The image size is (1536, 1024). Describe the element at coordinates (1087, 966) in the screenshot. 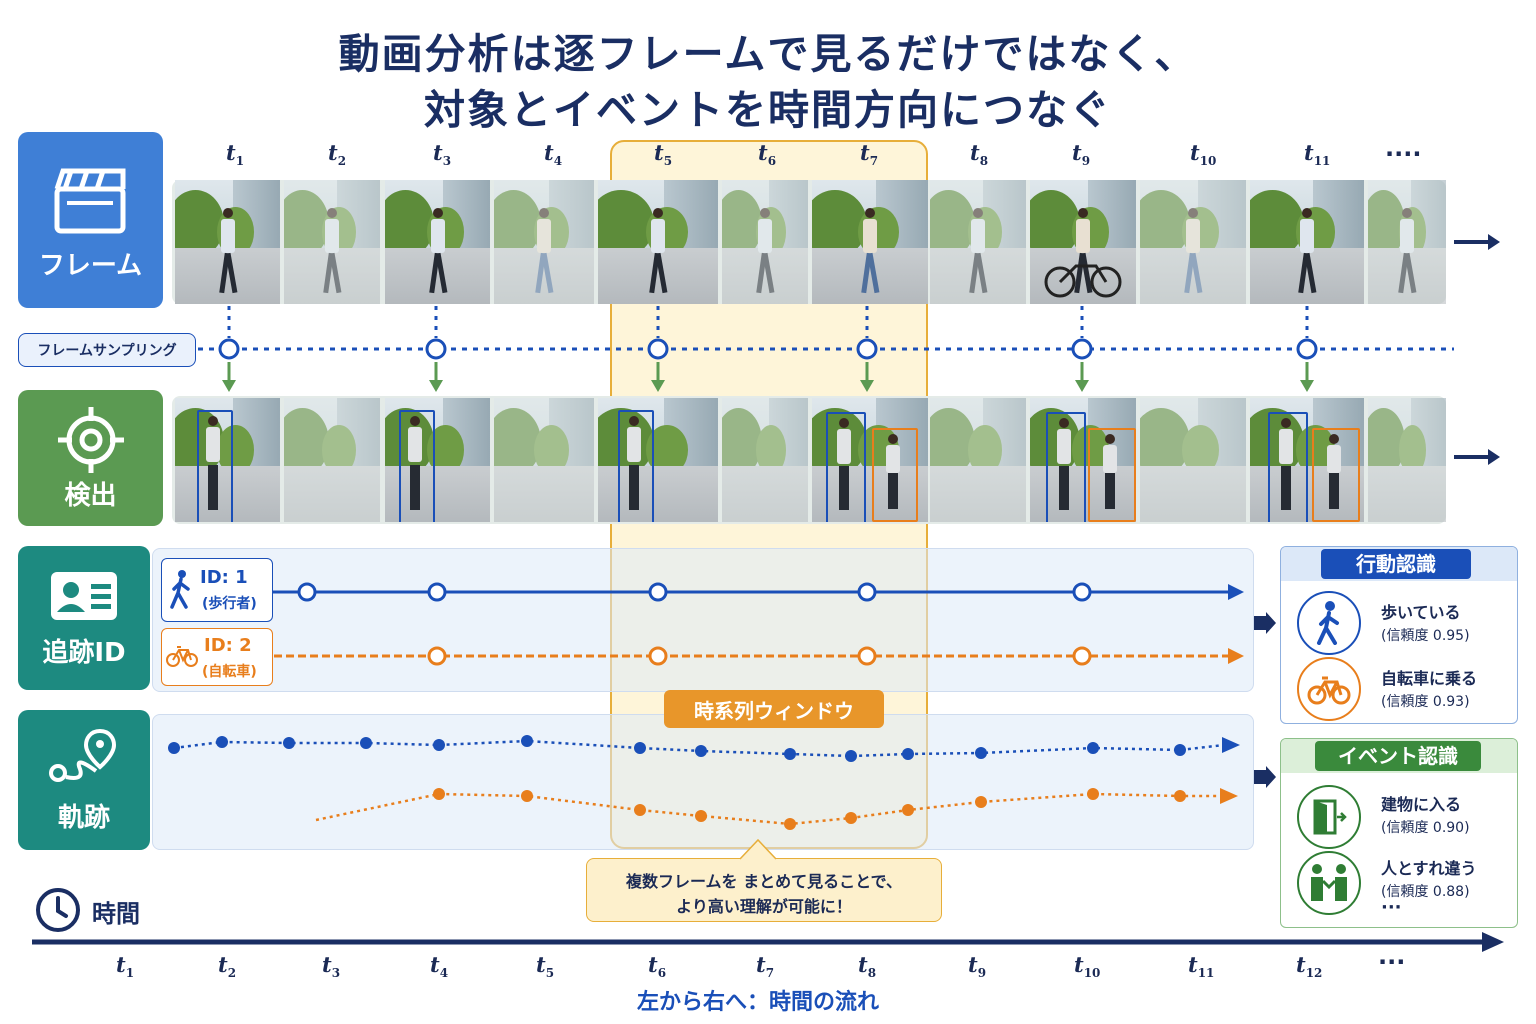

I see `bottom-time-label: t10` at that location.